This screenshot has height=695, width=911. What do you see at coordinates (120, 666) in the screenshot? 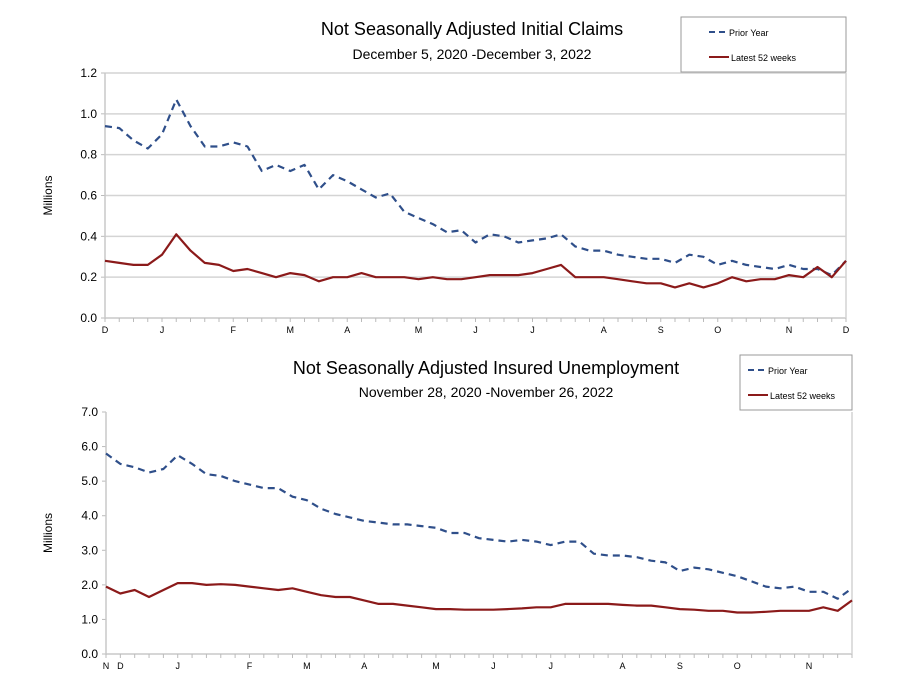
I see `chart2-x-tick-label: D` at bounding box center [120, 666].